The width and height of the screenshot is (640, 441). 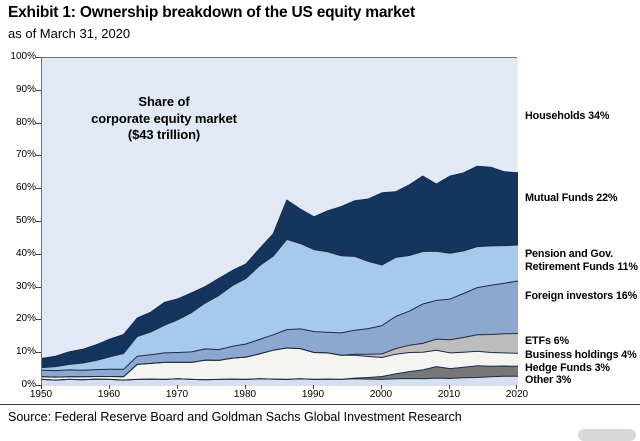 What do you see at coordinates (25, 352) in the screenshot?
I see `y-tick-label: 10%` at bounding box center [25, 352].